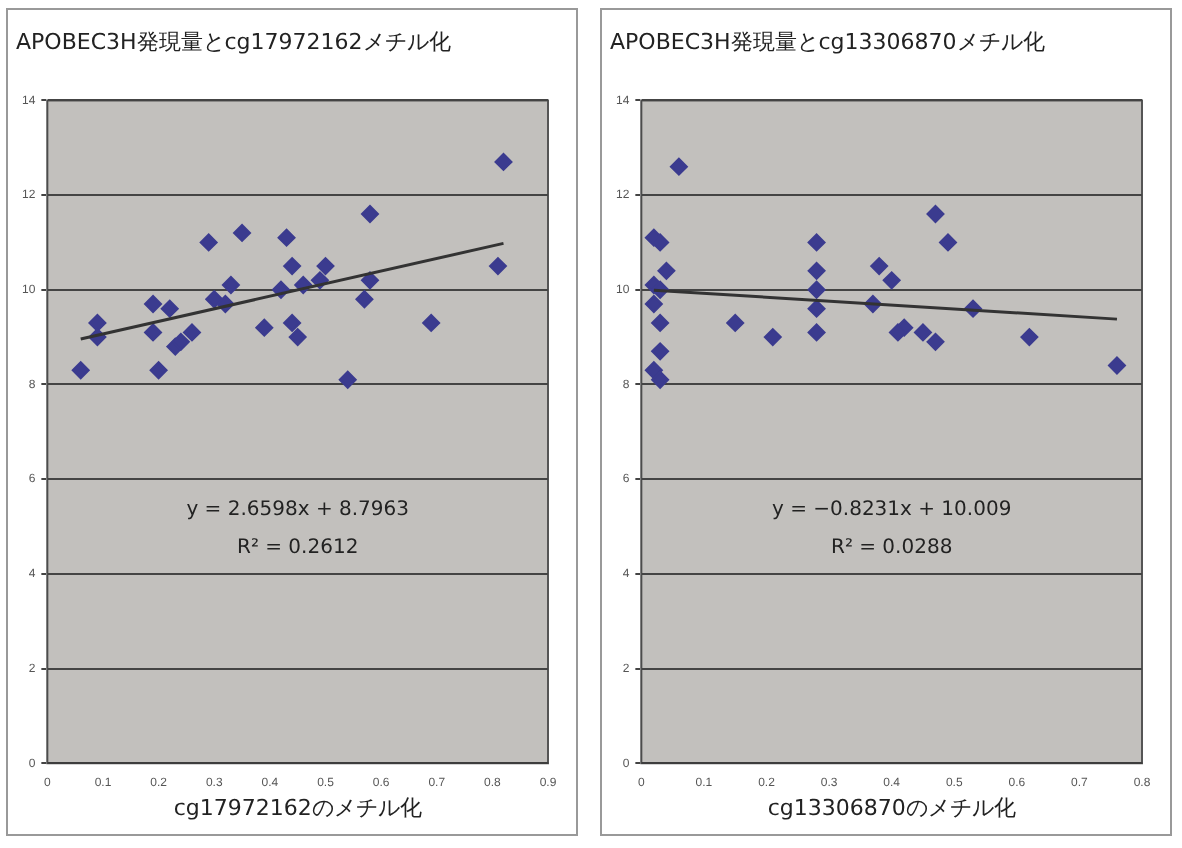  I want to click on chart-title: APOBEC3H発現量とcg17972162メチル化, so click(233, 41).